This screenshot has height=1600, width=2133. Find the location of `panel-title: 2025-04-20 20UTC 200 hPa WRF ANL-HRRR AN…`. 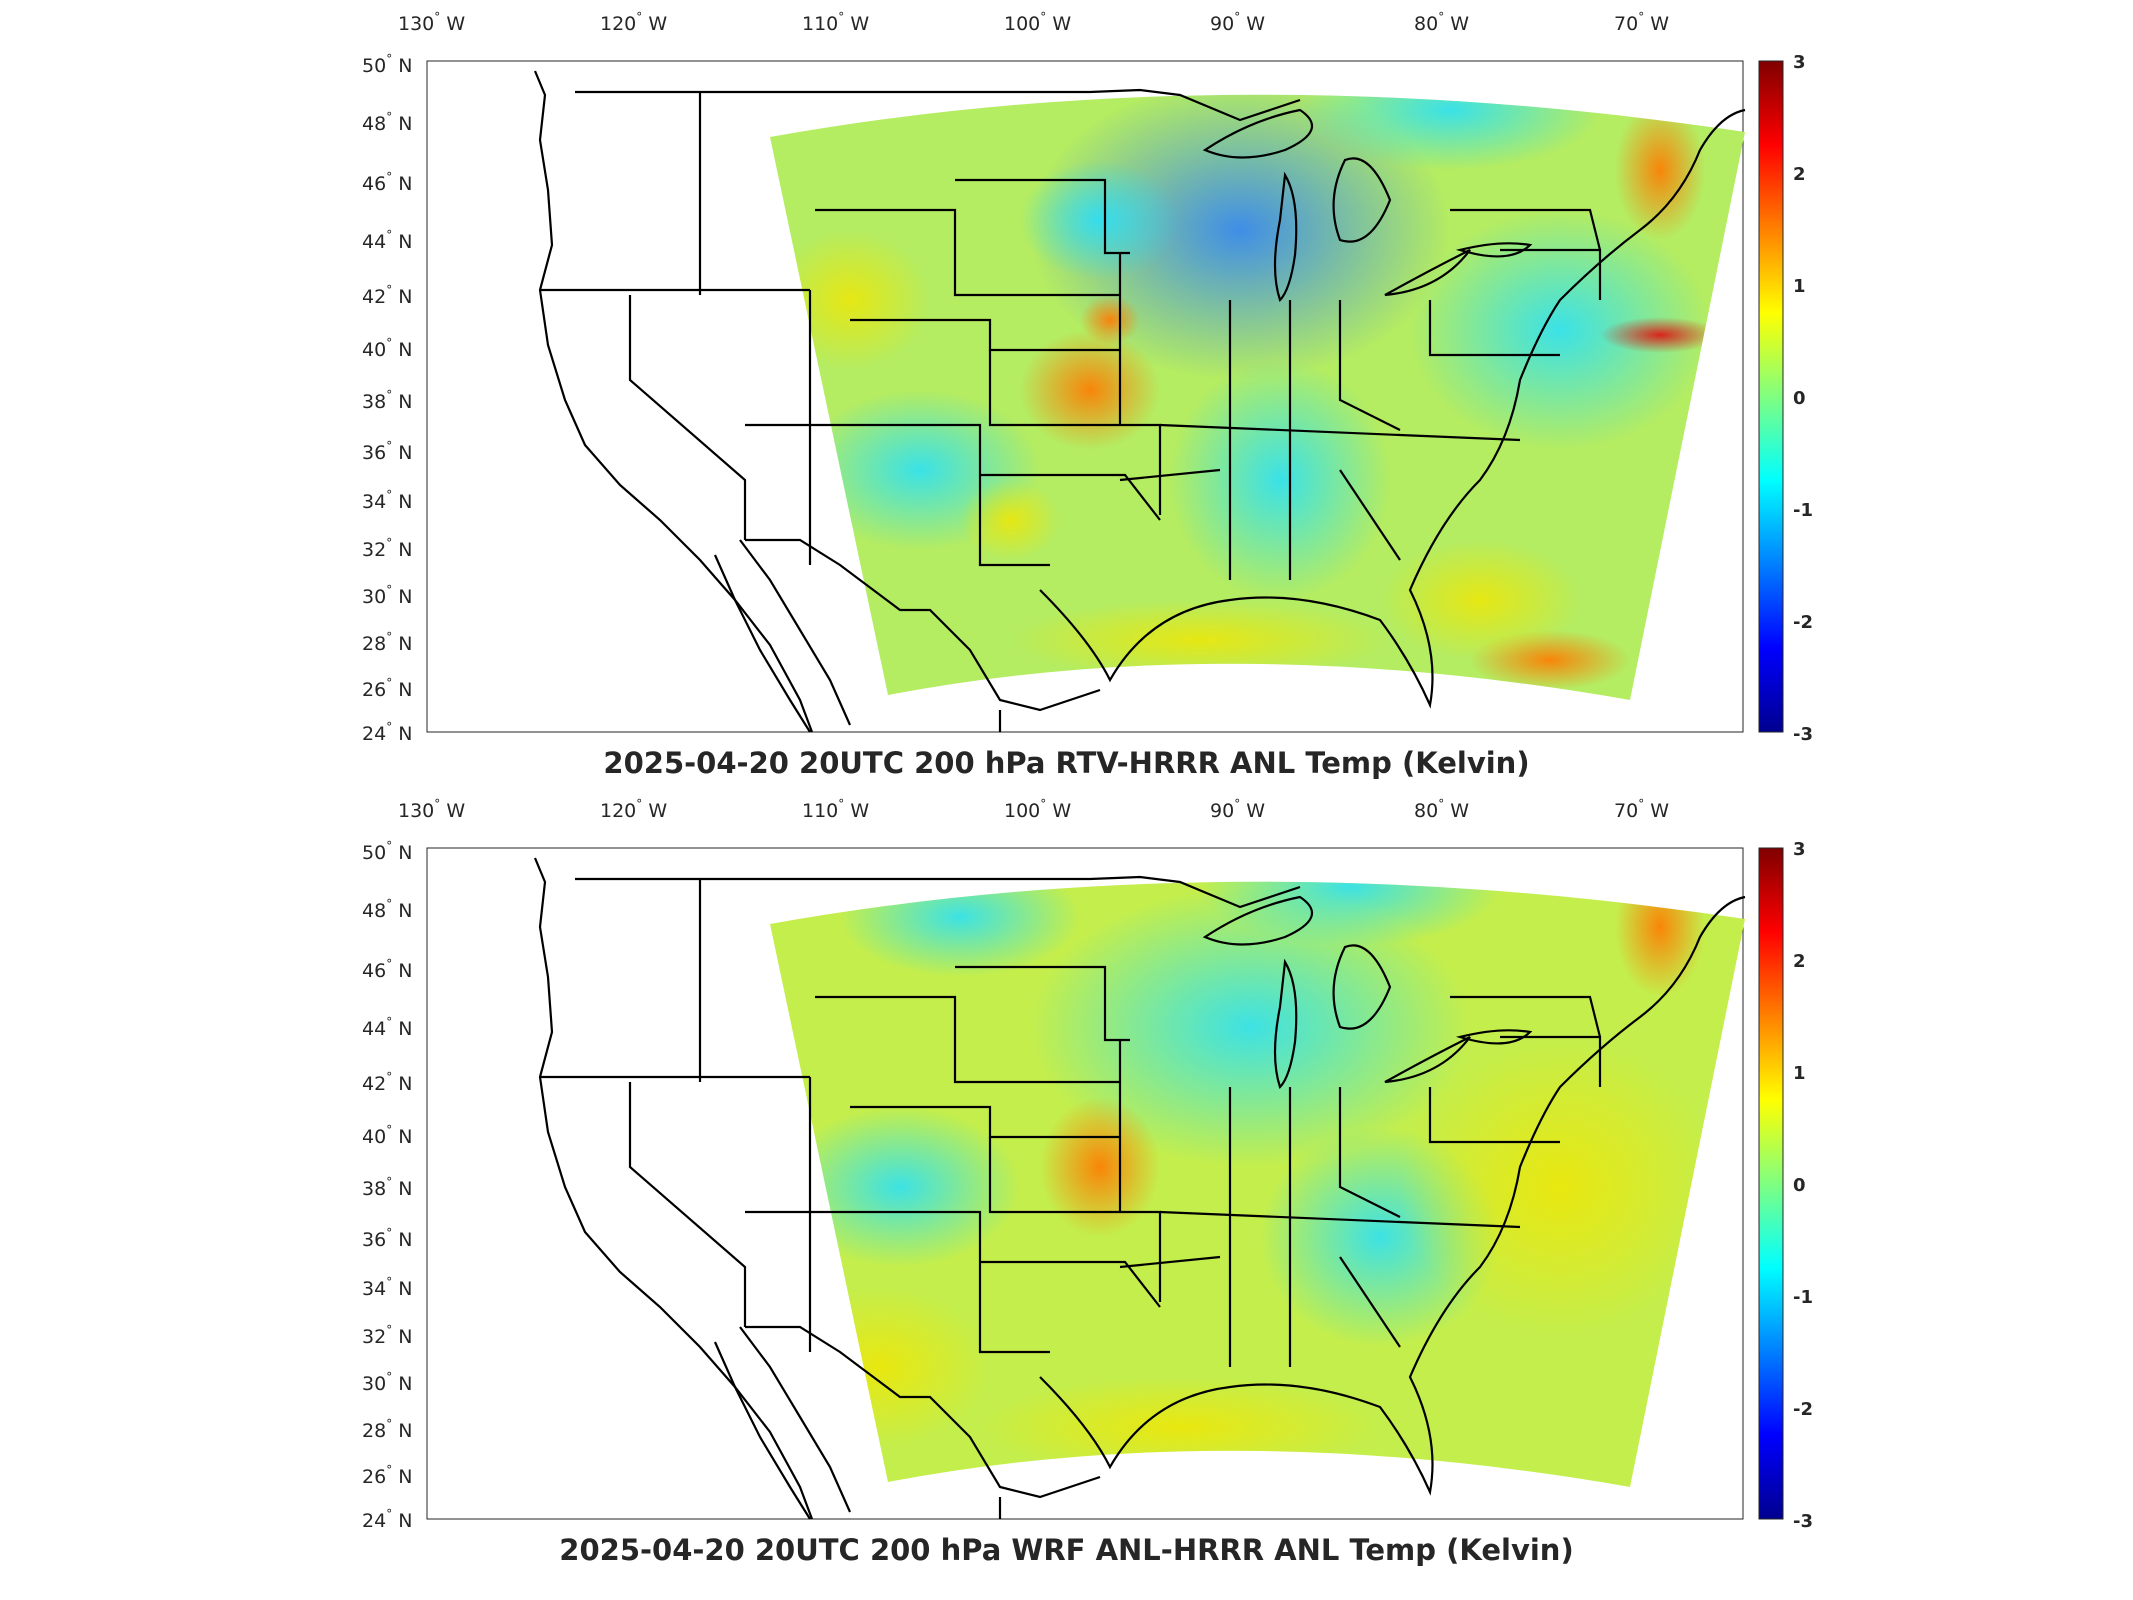

panel-title: 2025-04-20 20UTC 200 hPa WRF ANL-HRRR AN… is located at coordinates (1066, 1550).